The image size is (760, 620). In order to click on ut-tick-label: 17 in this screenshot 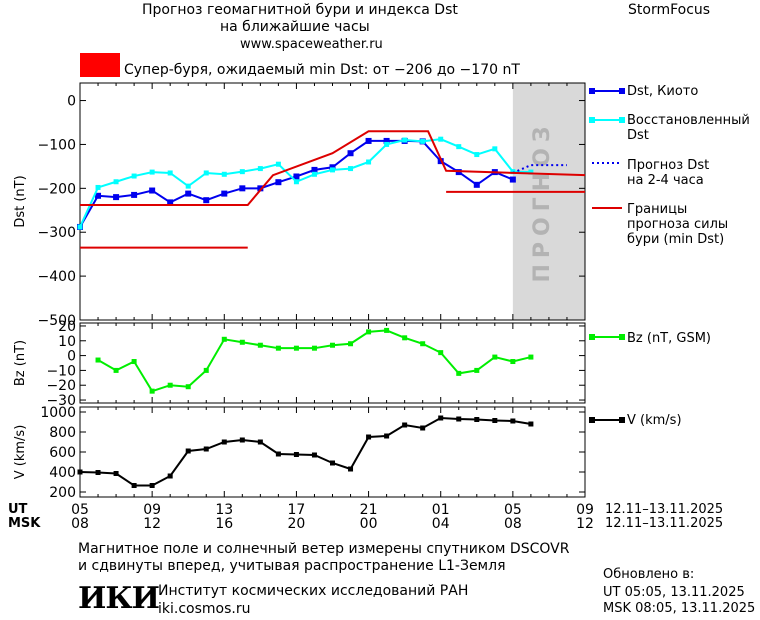, I will do `click(297, 510)`.